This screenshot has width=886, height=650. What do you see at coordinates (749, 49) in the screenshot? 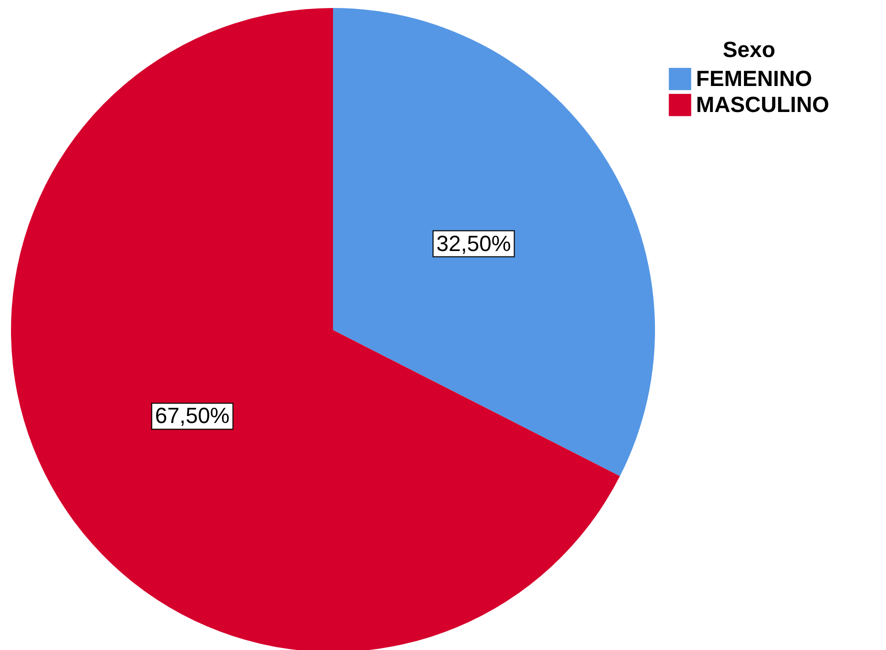
I see `legend-title: Sexo` at bounding box center [749, 49].